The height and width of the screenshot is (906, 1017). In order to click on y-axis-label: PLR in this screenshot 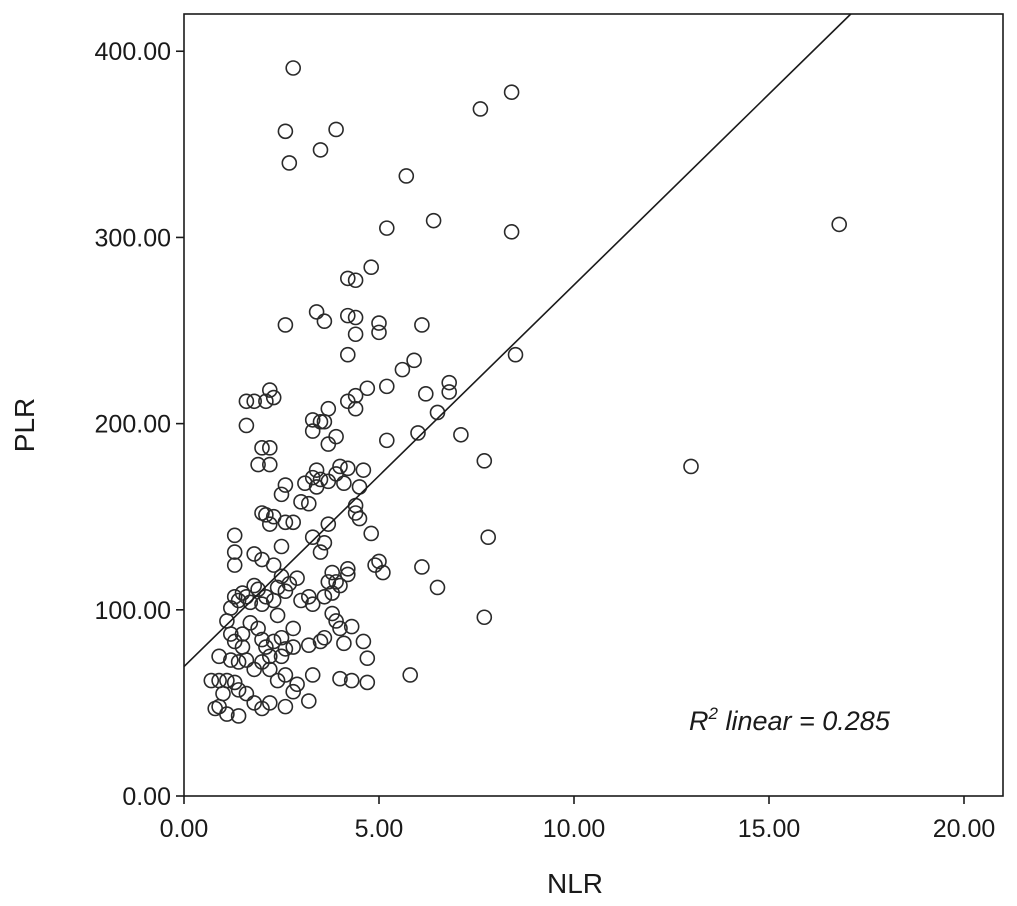, I will do `click(24, 425)`.